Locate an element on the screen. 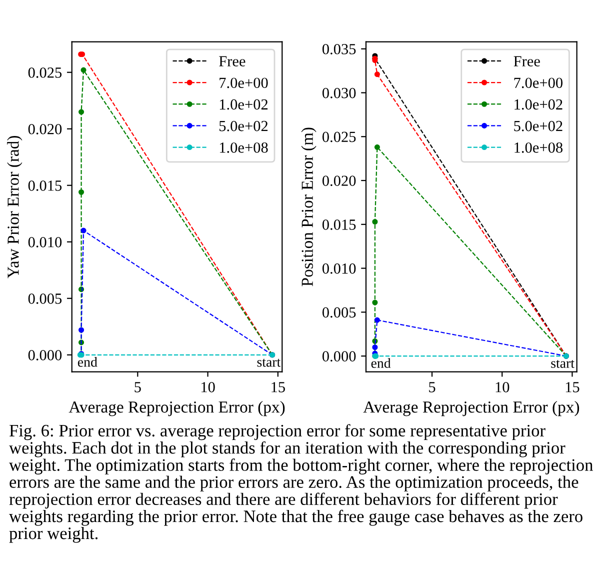 Image resolution: width=599 pixels, height=581 pixels. y-axis-title: Yaw Prior Error (rad) is located at coordinates (14, 207).